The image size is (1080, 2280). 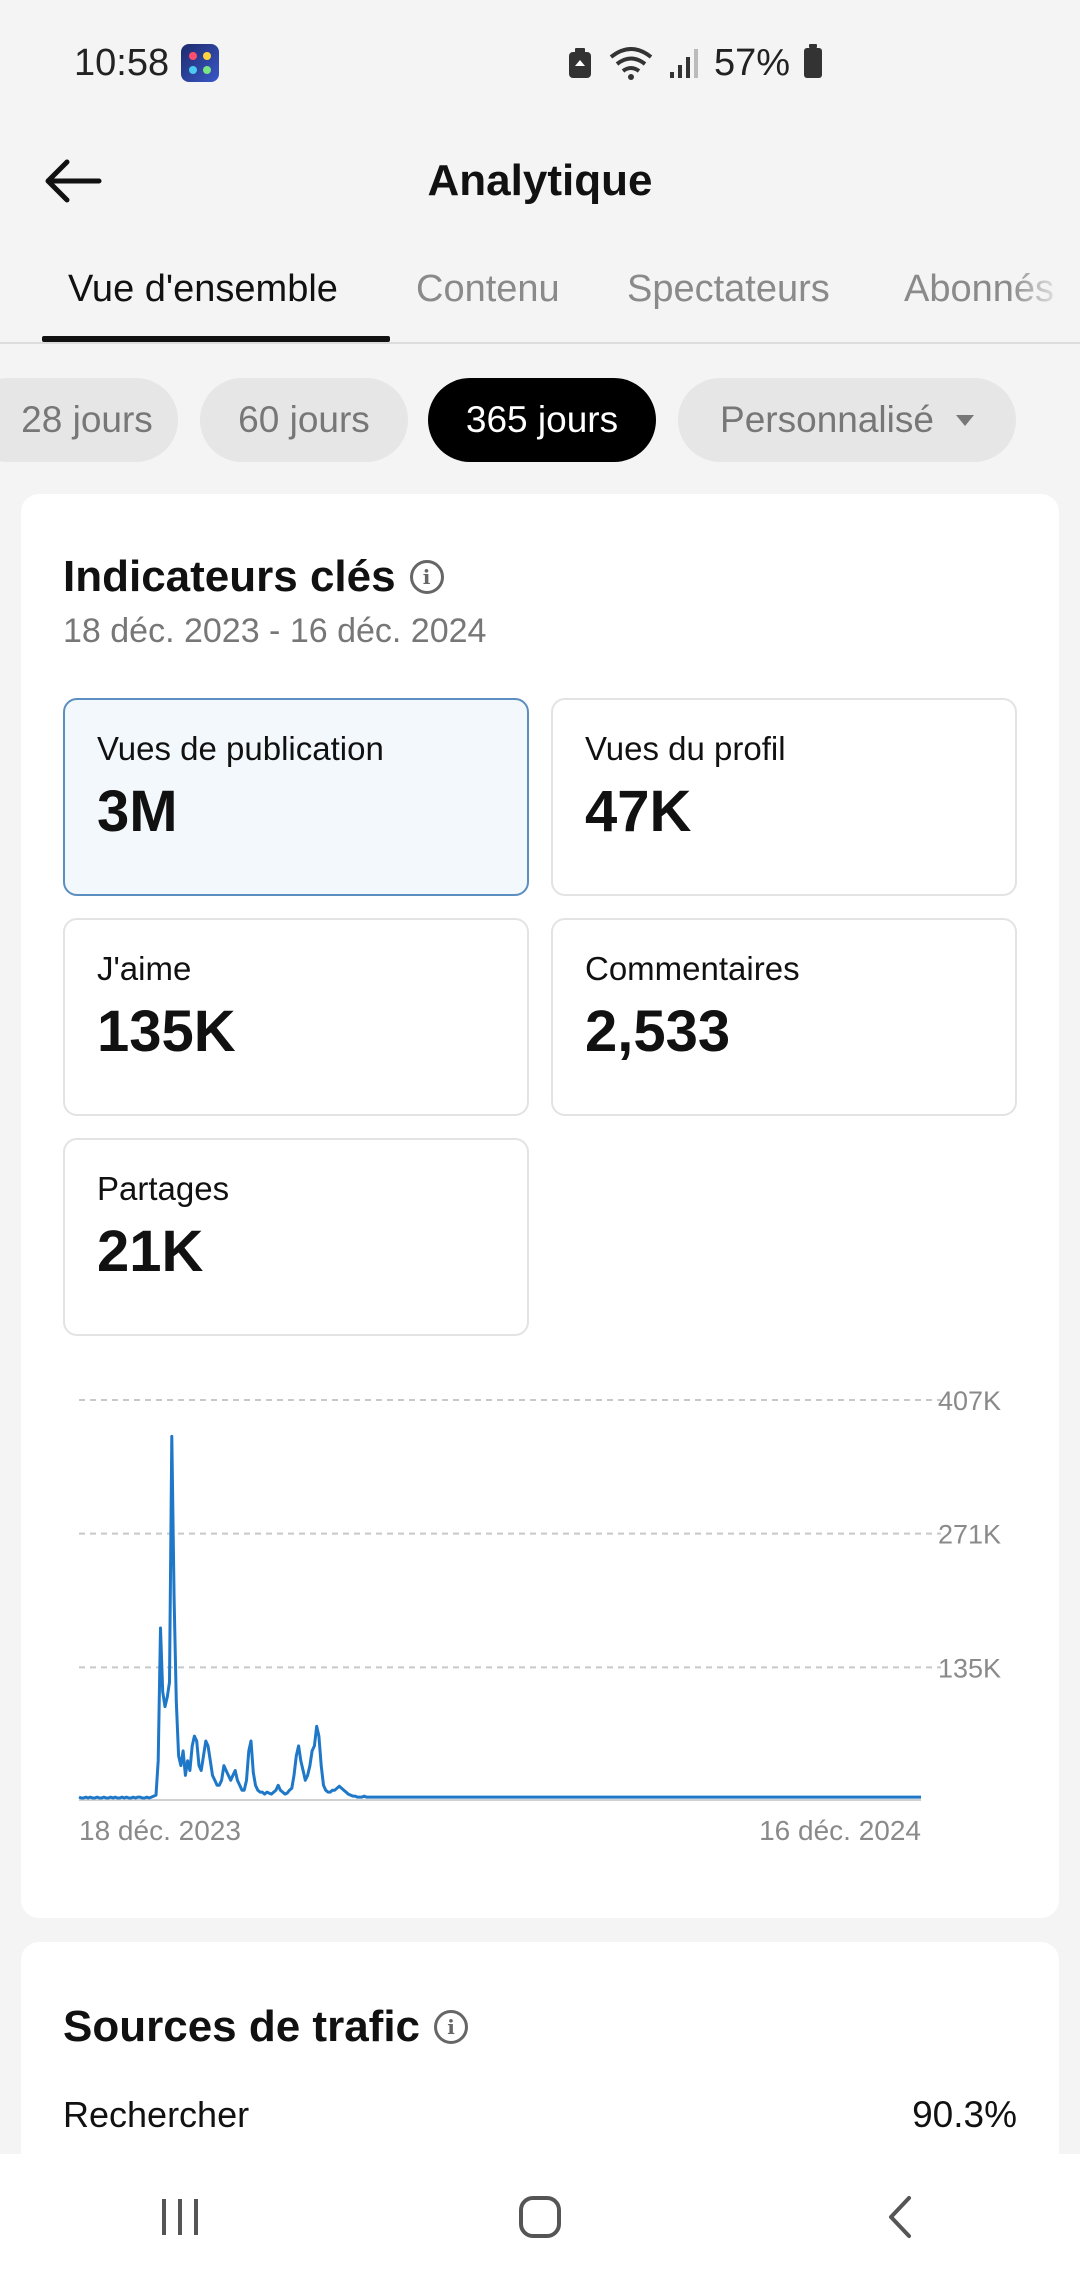 I want to click on y-tick-label: 135K, so click(x=969, y=1668).